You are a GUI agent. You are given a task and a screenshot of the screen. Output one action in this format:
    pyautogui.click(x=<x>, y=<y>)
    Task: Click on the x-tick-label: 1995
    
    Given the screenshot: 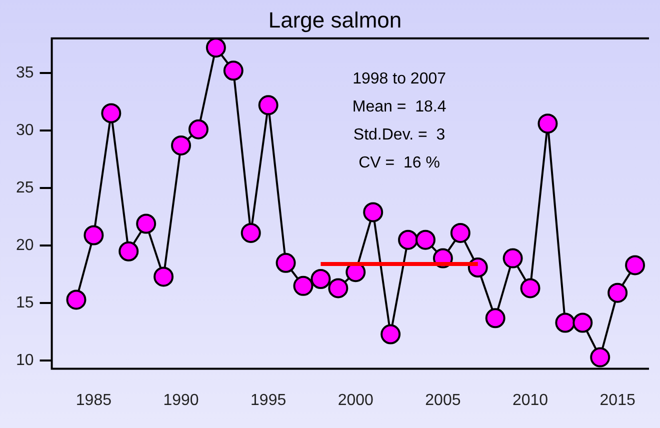 What is the action you would take?
    pyautogui.click(x=268, y=400)
    